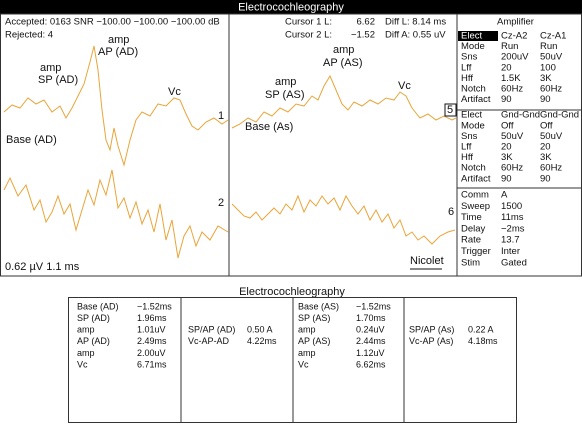  I want to click on setting-cell: 13.7, so click(510, 240).